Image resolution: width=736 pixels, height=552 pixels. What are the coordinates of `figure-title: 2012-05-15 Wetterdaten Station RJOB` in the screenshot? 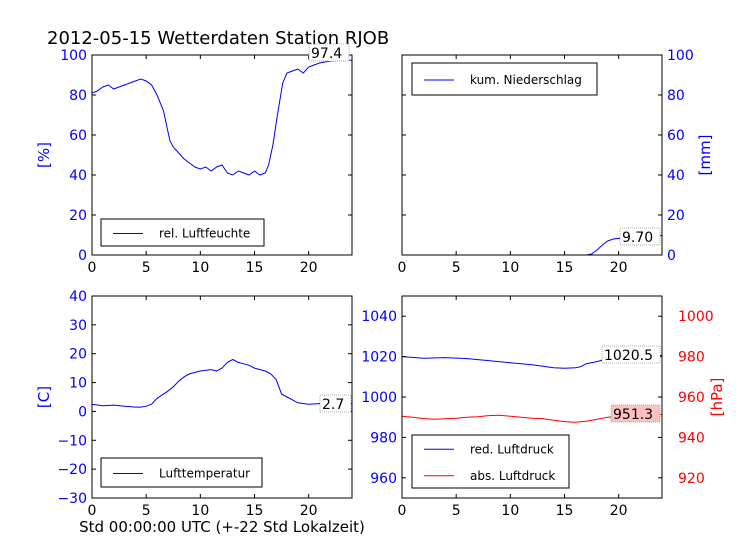 It's located at (218, 38).